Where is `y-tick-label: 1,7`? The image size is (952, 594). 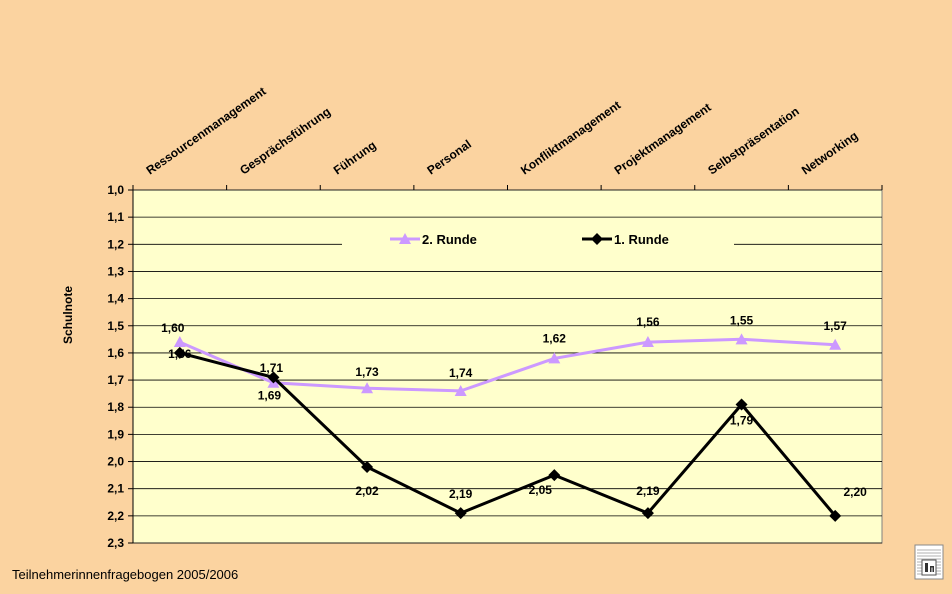 y-tick-label: 1,7 is located at coordinates (115, 380).